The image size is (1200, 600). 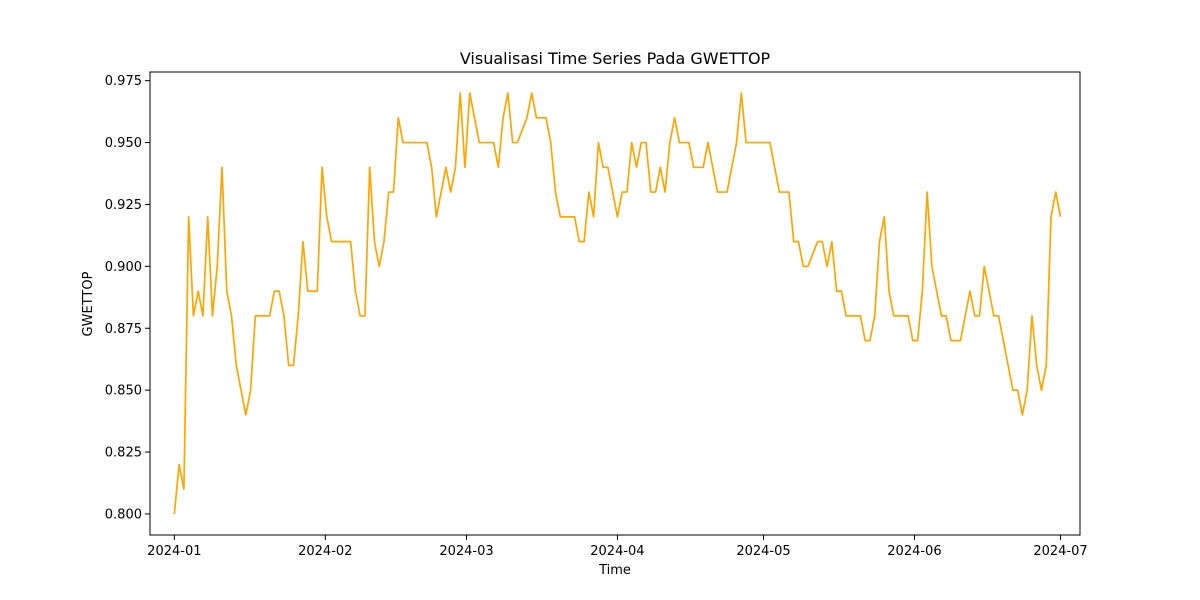 I want to click on y-axis-label: GWETTOP, so click(x=88, y=303).